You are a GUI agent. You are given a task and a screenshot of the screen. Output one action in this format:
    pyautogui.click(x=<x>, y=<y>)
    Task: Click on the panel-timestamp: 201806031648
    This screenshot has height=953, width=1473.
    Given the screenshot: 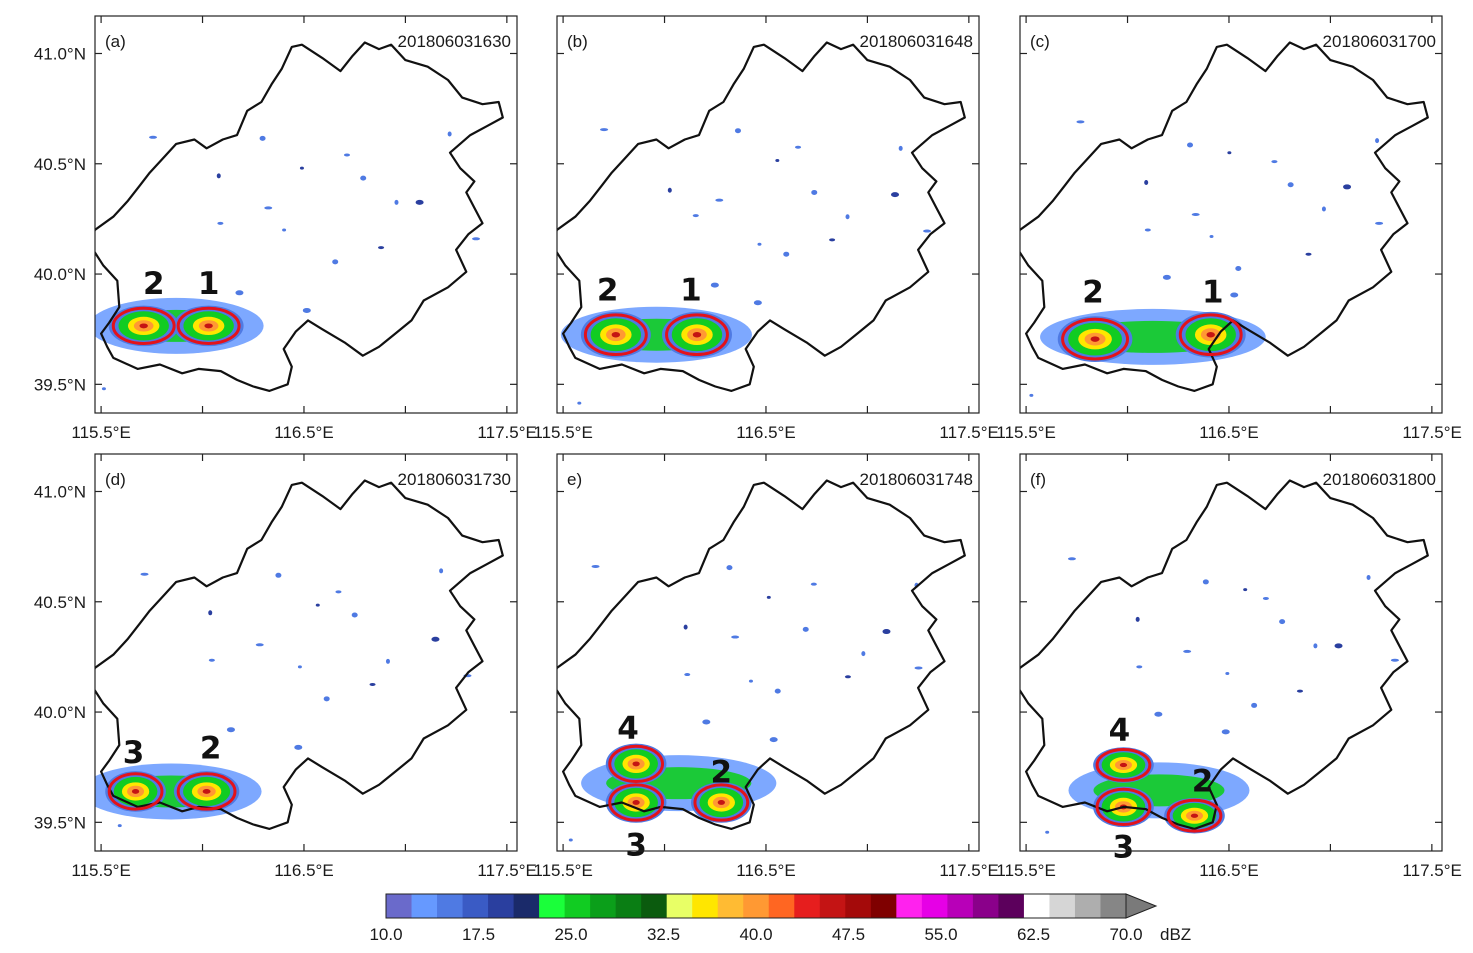 What is the action you would take?
    pyautogui.click(x=916, y=41)
    